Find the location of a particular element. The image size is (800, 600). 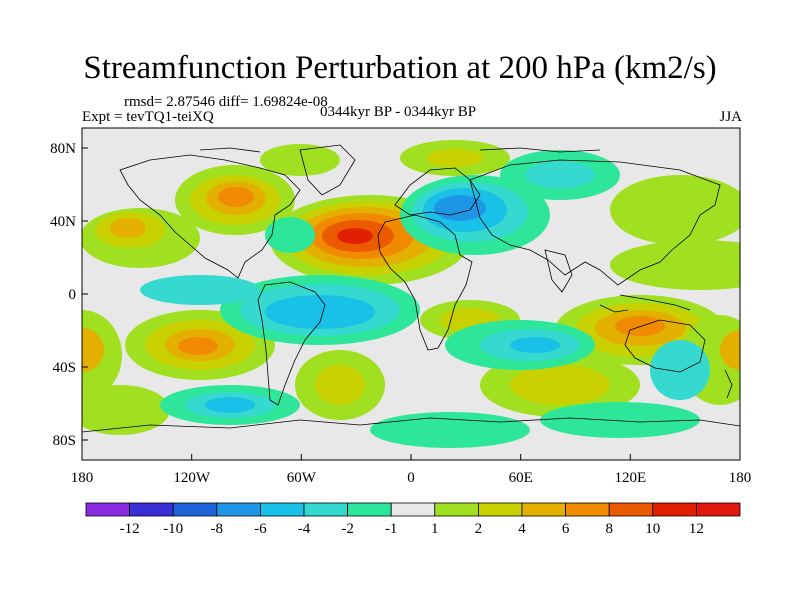

y-tick-label: 80N is located at coordinates (63, 149).